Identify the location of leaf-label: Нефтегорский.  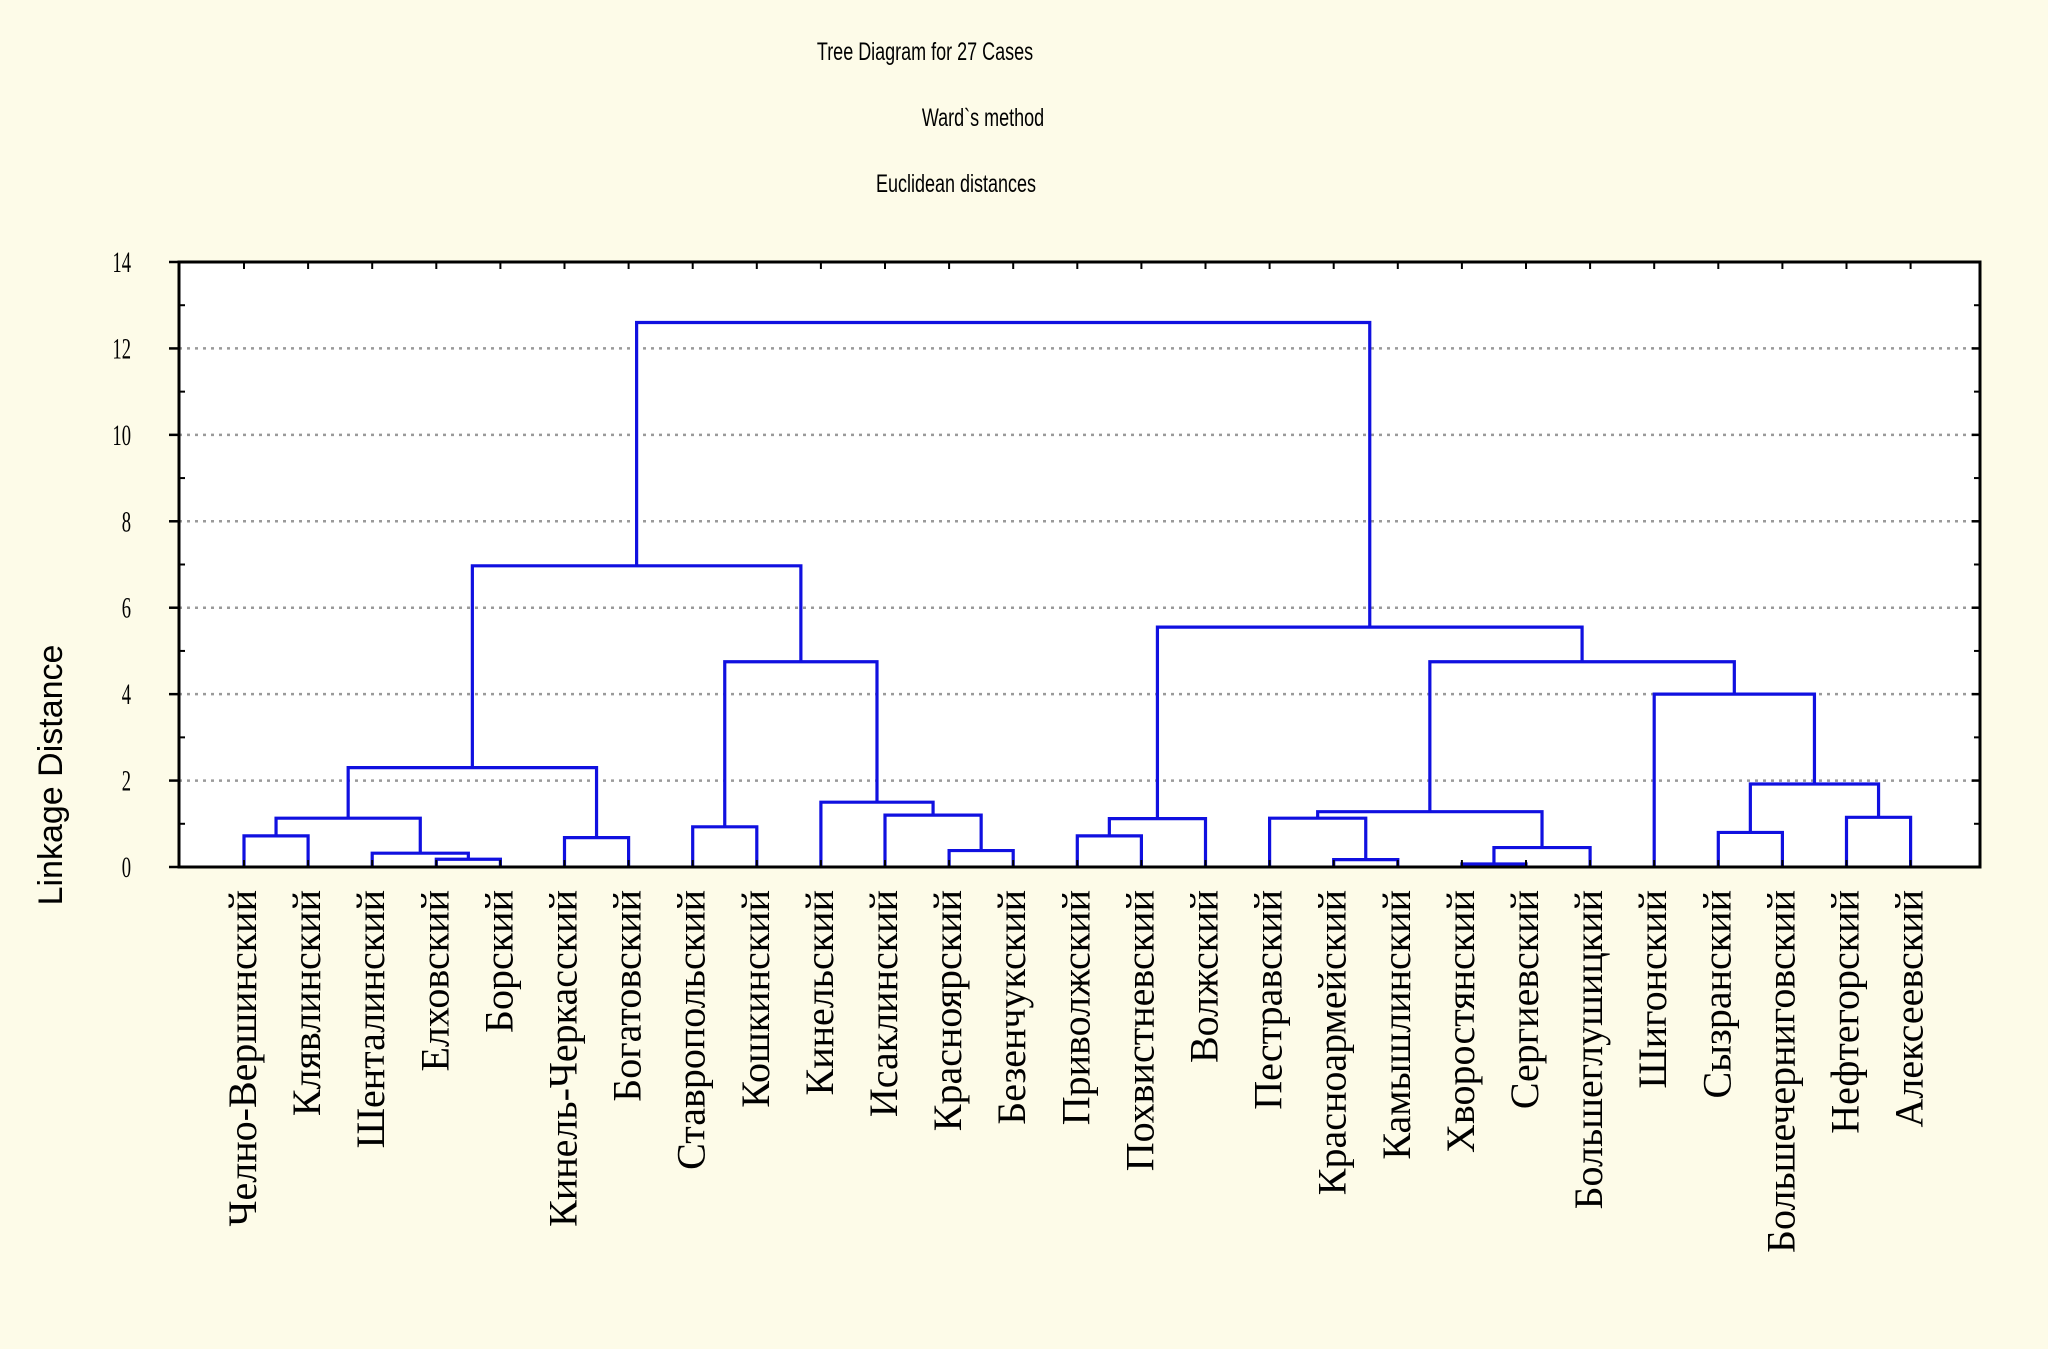
(1845, 1012).